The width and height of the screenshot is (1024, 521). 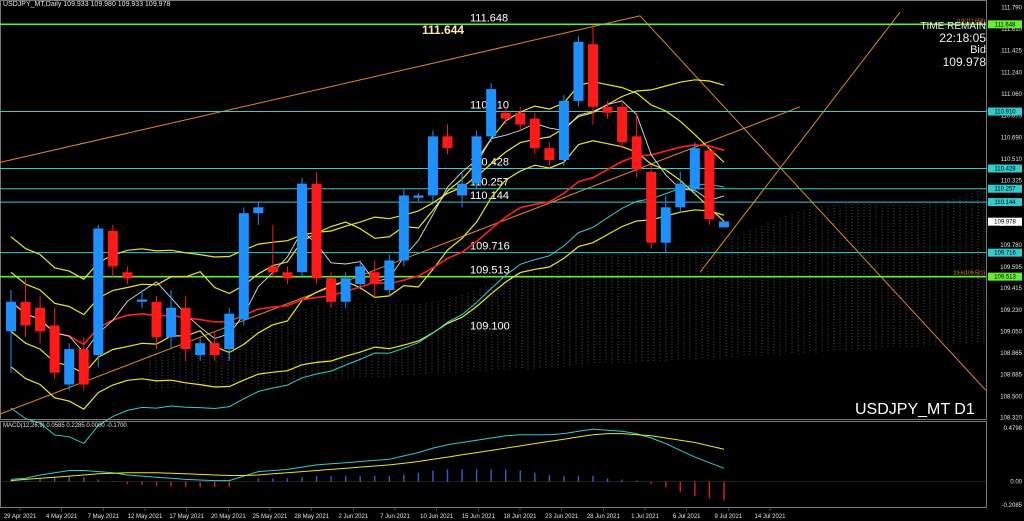 I want to click on date-label: 1 Jul 2021, so click(x=645, y=517).